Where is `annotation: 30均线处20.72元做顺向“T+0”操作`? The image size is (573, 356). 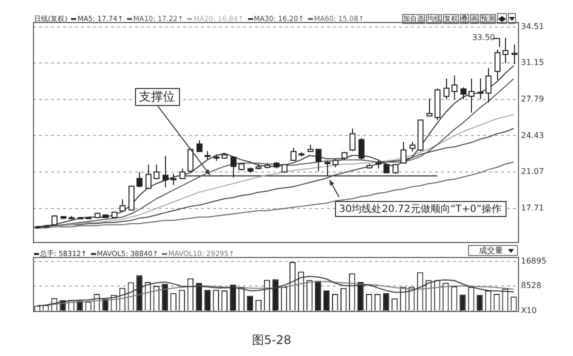 annotation: 30均线处20.72元做顺向“T+0”操作 is located at coordinates (420, 209).